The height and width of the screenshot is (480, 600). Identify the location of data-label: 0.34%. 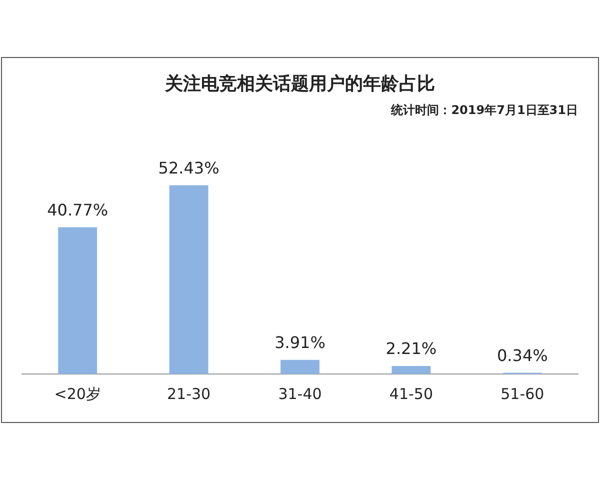
(522, 355).